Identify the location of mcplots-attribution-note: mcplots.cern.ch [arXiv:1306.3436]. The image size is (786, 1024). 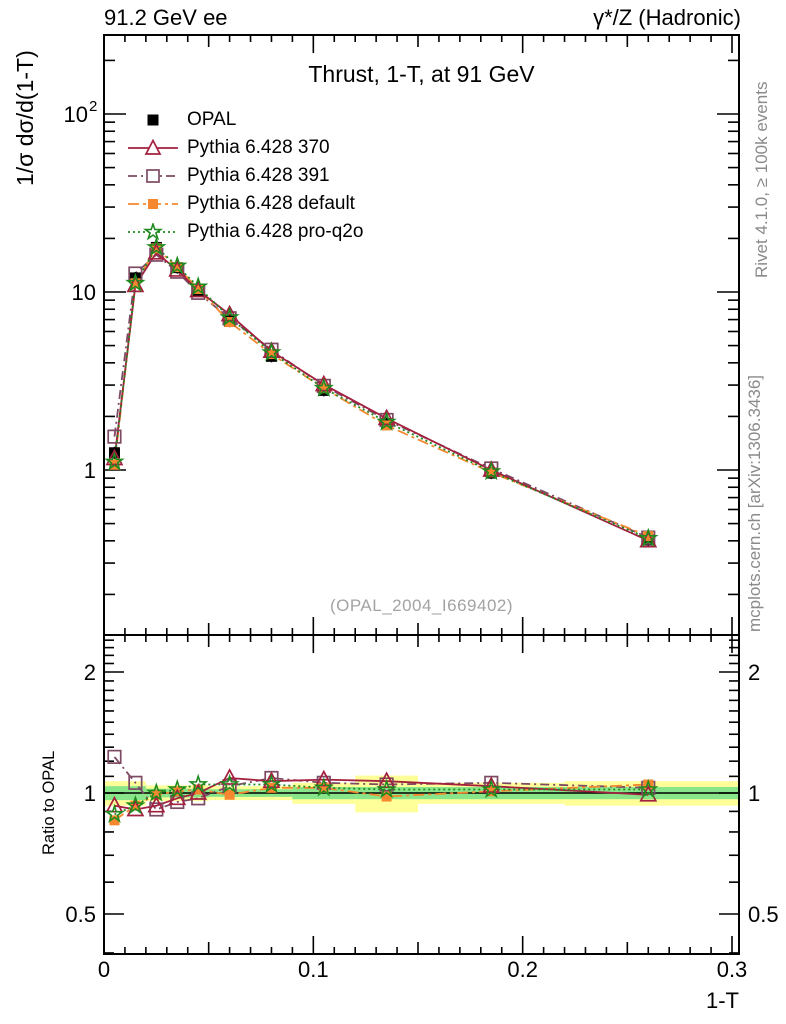
(754, 503).